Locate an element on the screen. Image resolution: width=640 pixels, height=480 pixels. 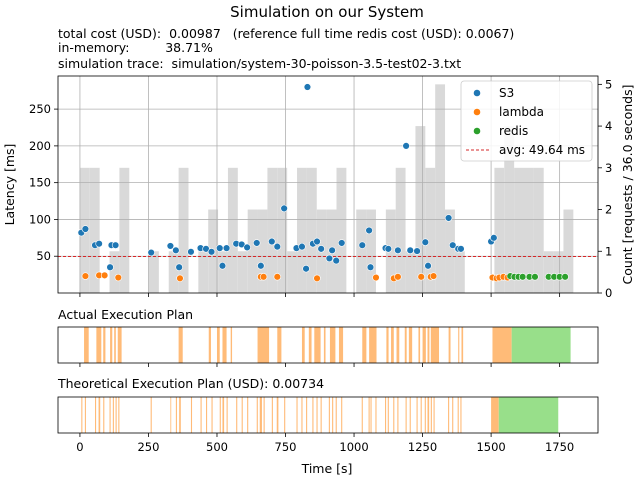
actual-plan-segments is located at coordinates (327, 345).